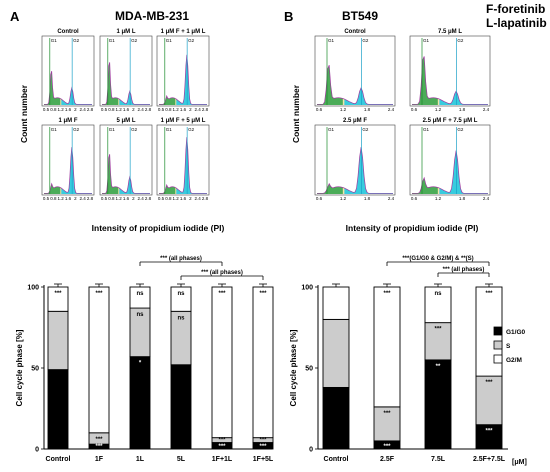  I want to click on y-tick-label: 100, so click(33, 288).